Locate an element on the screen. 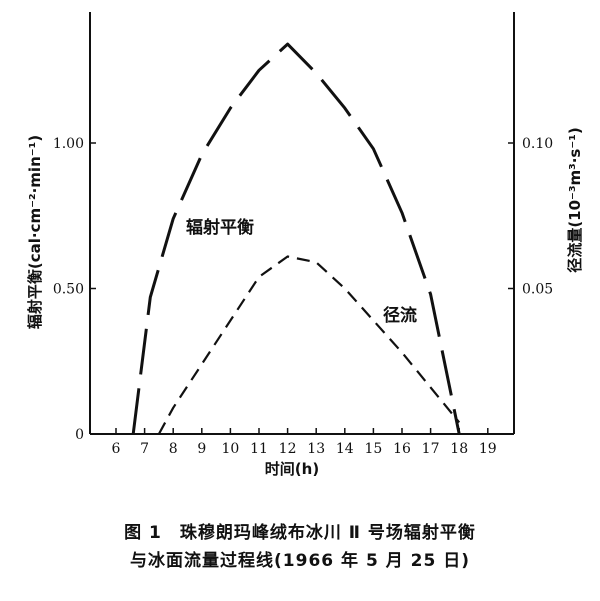 The image size is (600, 601). figure-caption-line-2: 与冰面流量过程线(1966 年 5 月 25 日) is located at coordinates (300, 561).